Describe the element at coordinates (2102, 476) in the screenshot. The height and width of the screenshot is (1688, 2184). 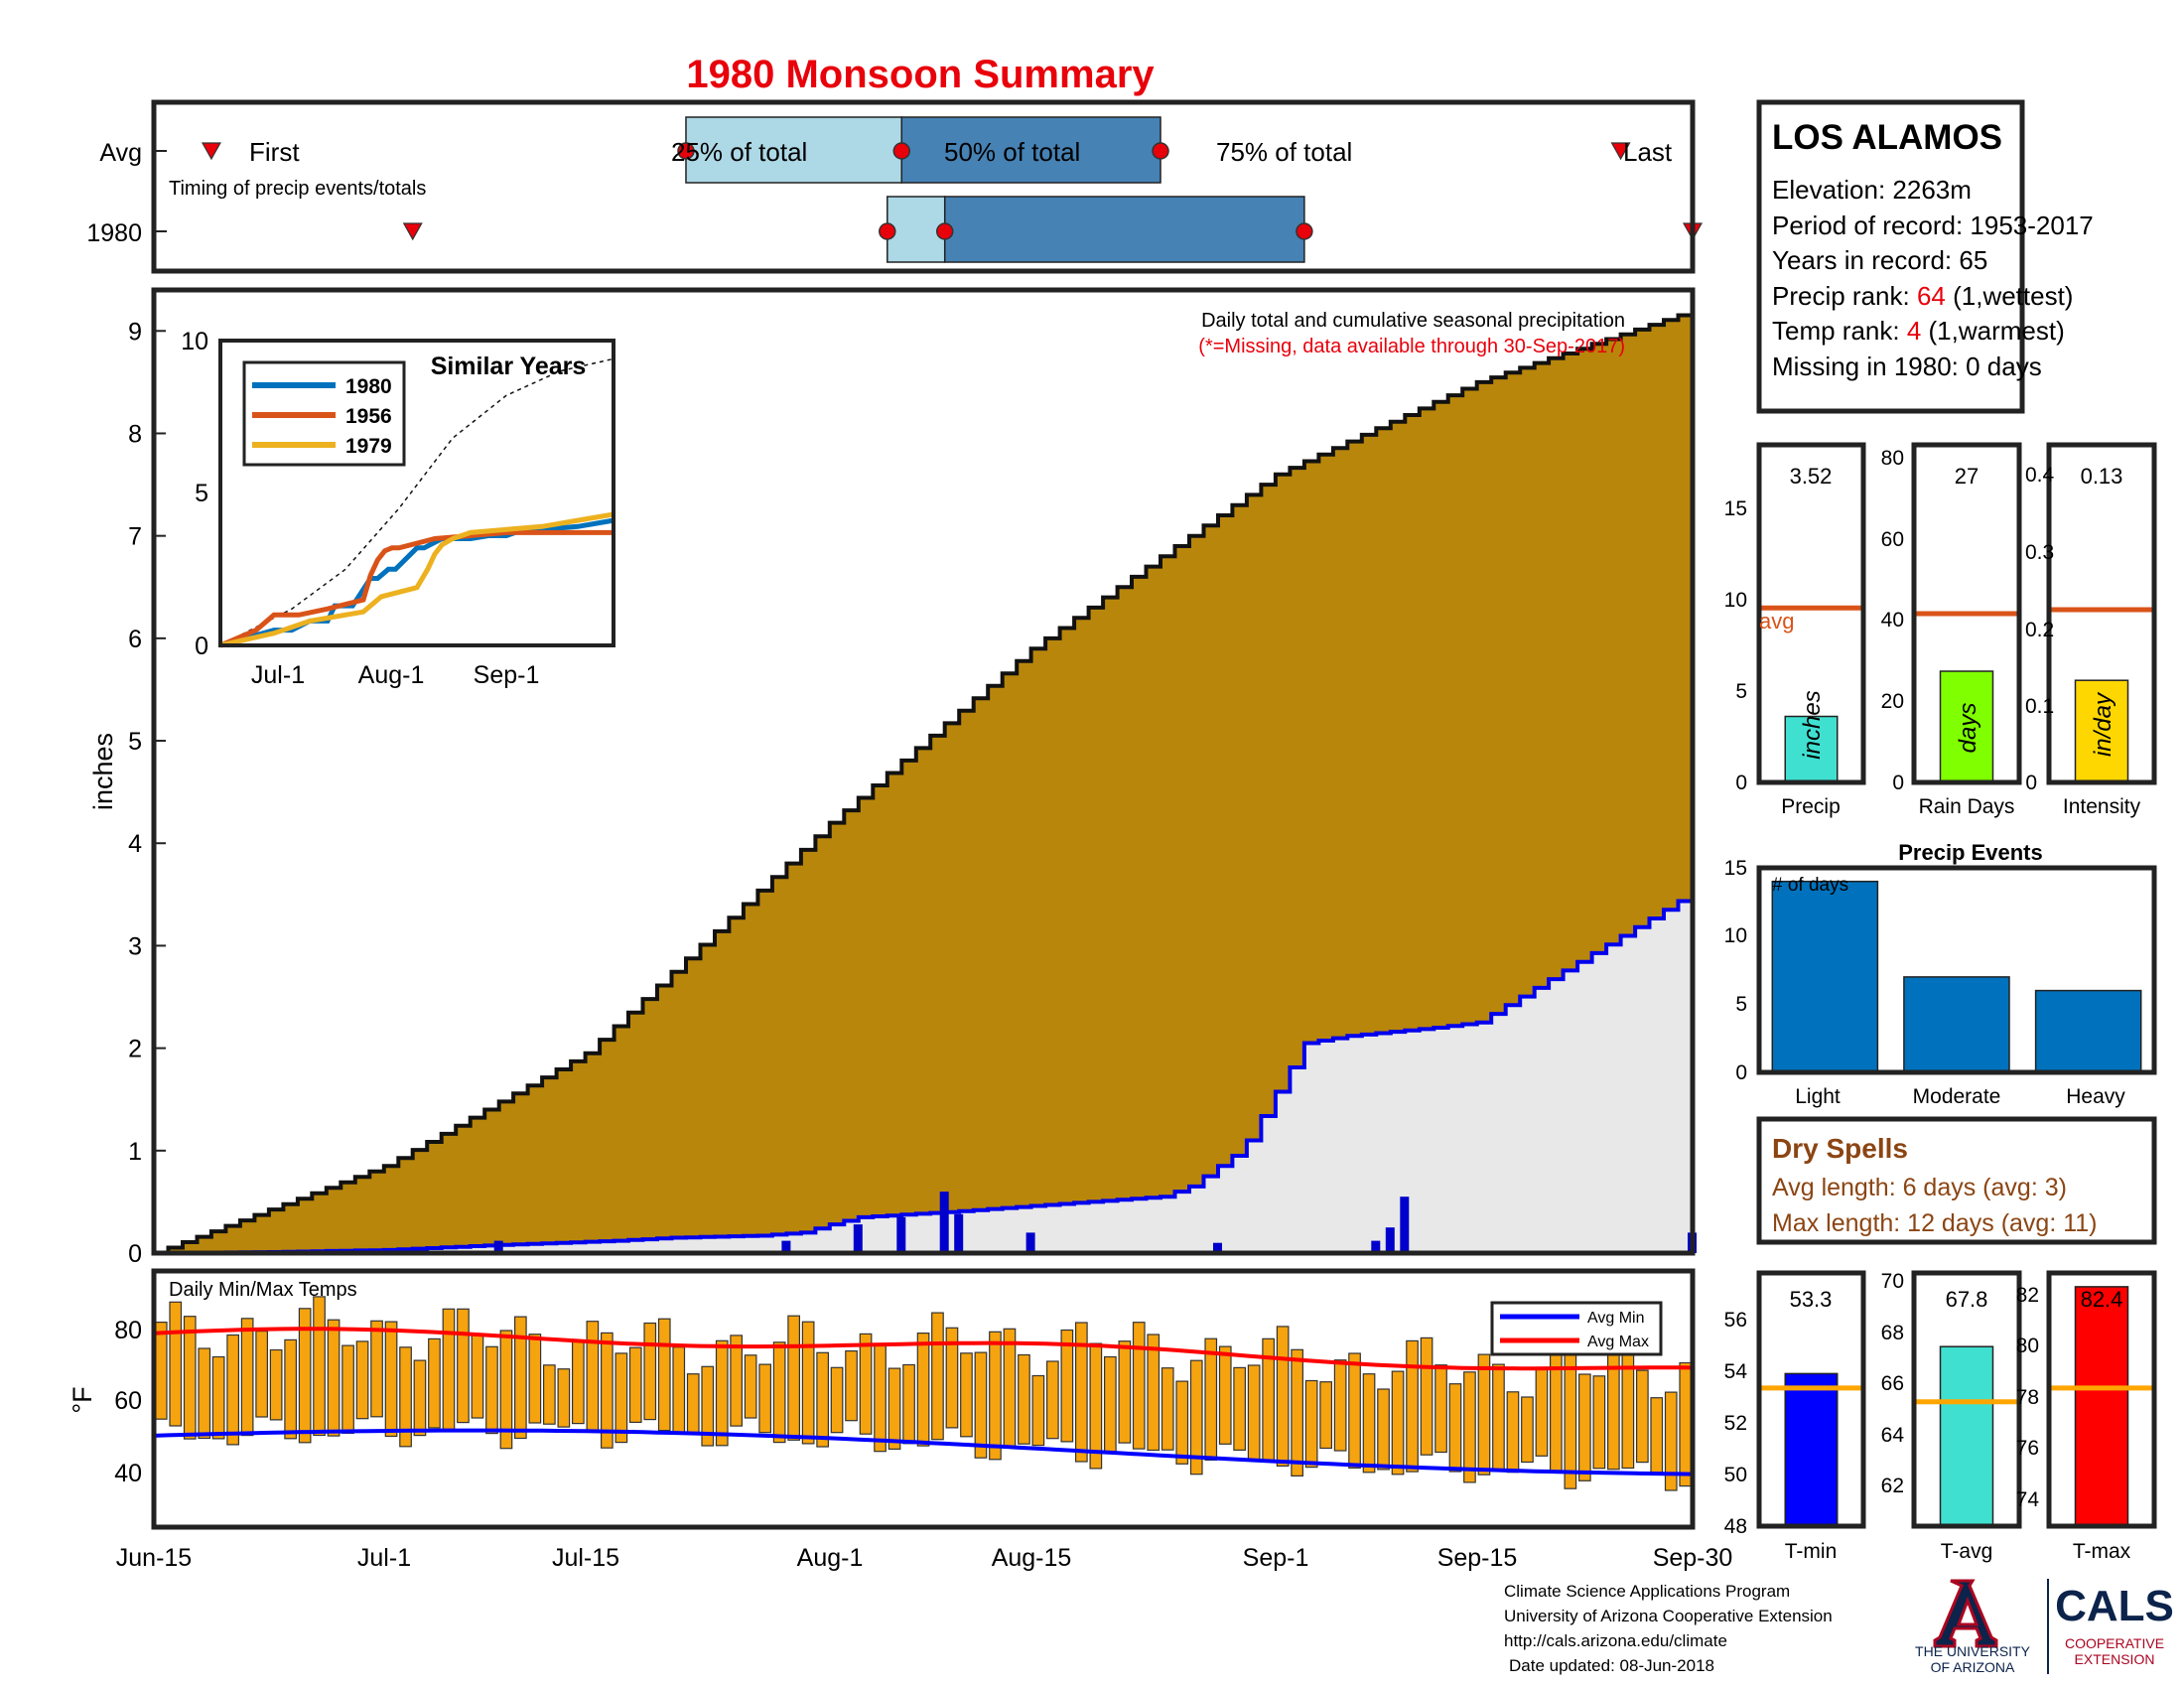
I see `intensity-value: 0.13` at that location.